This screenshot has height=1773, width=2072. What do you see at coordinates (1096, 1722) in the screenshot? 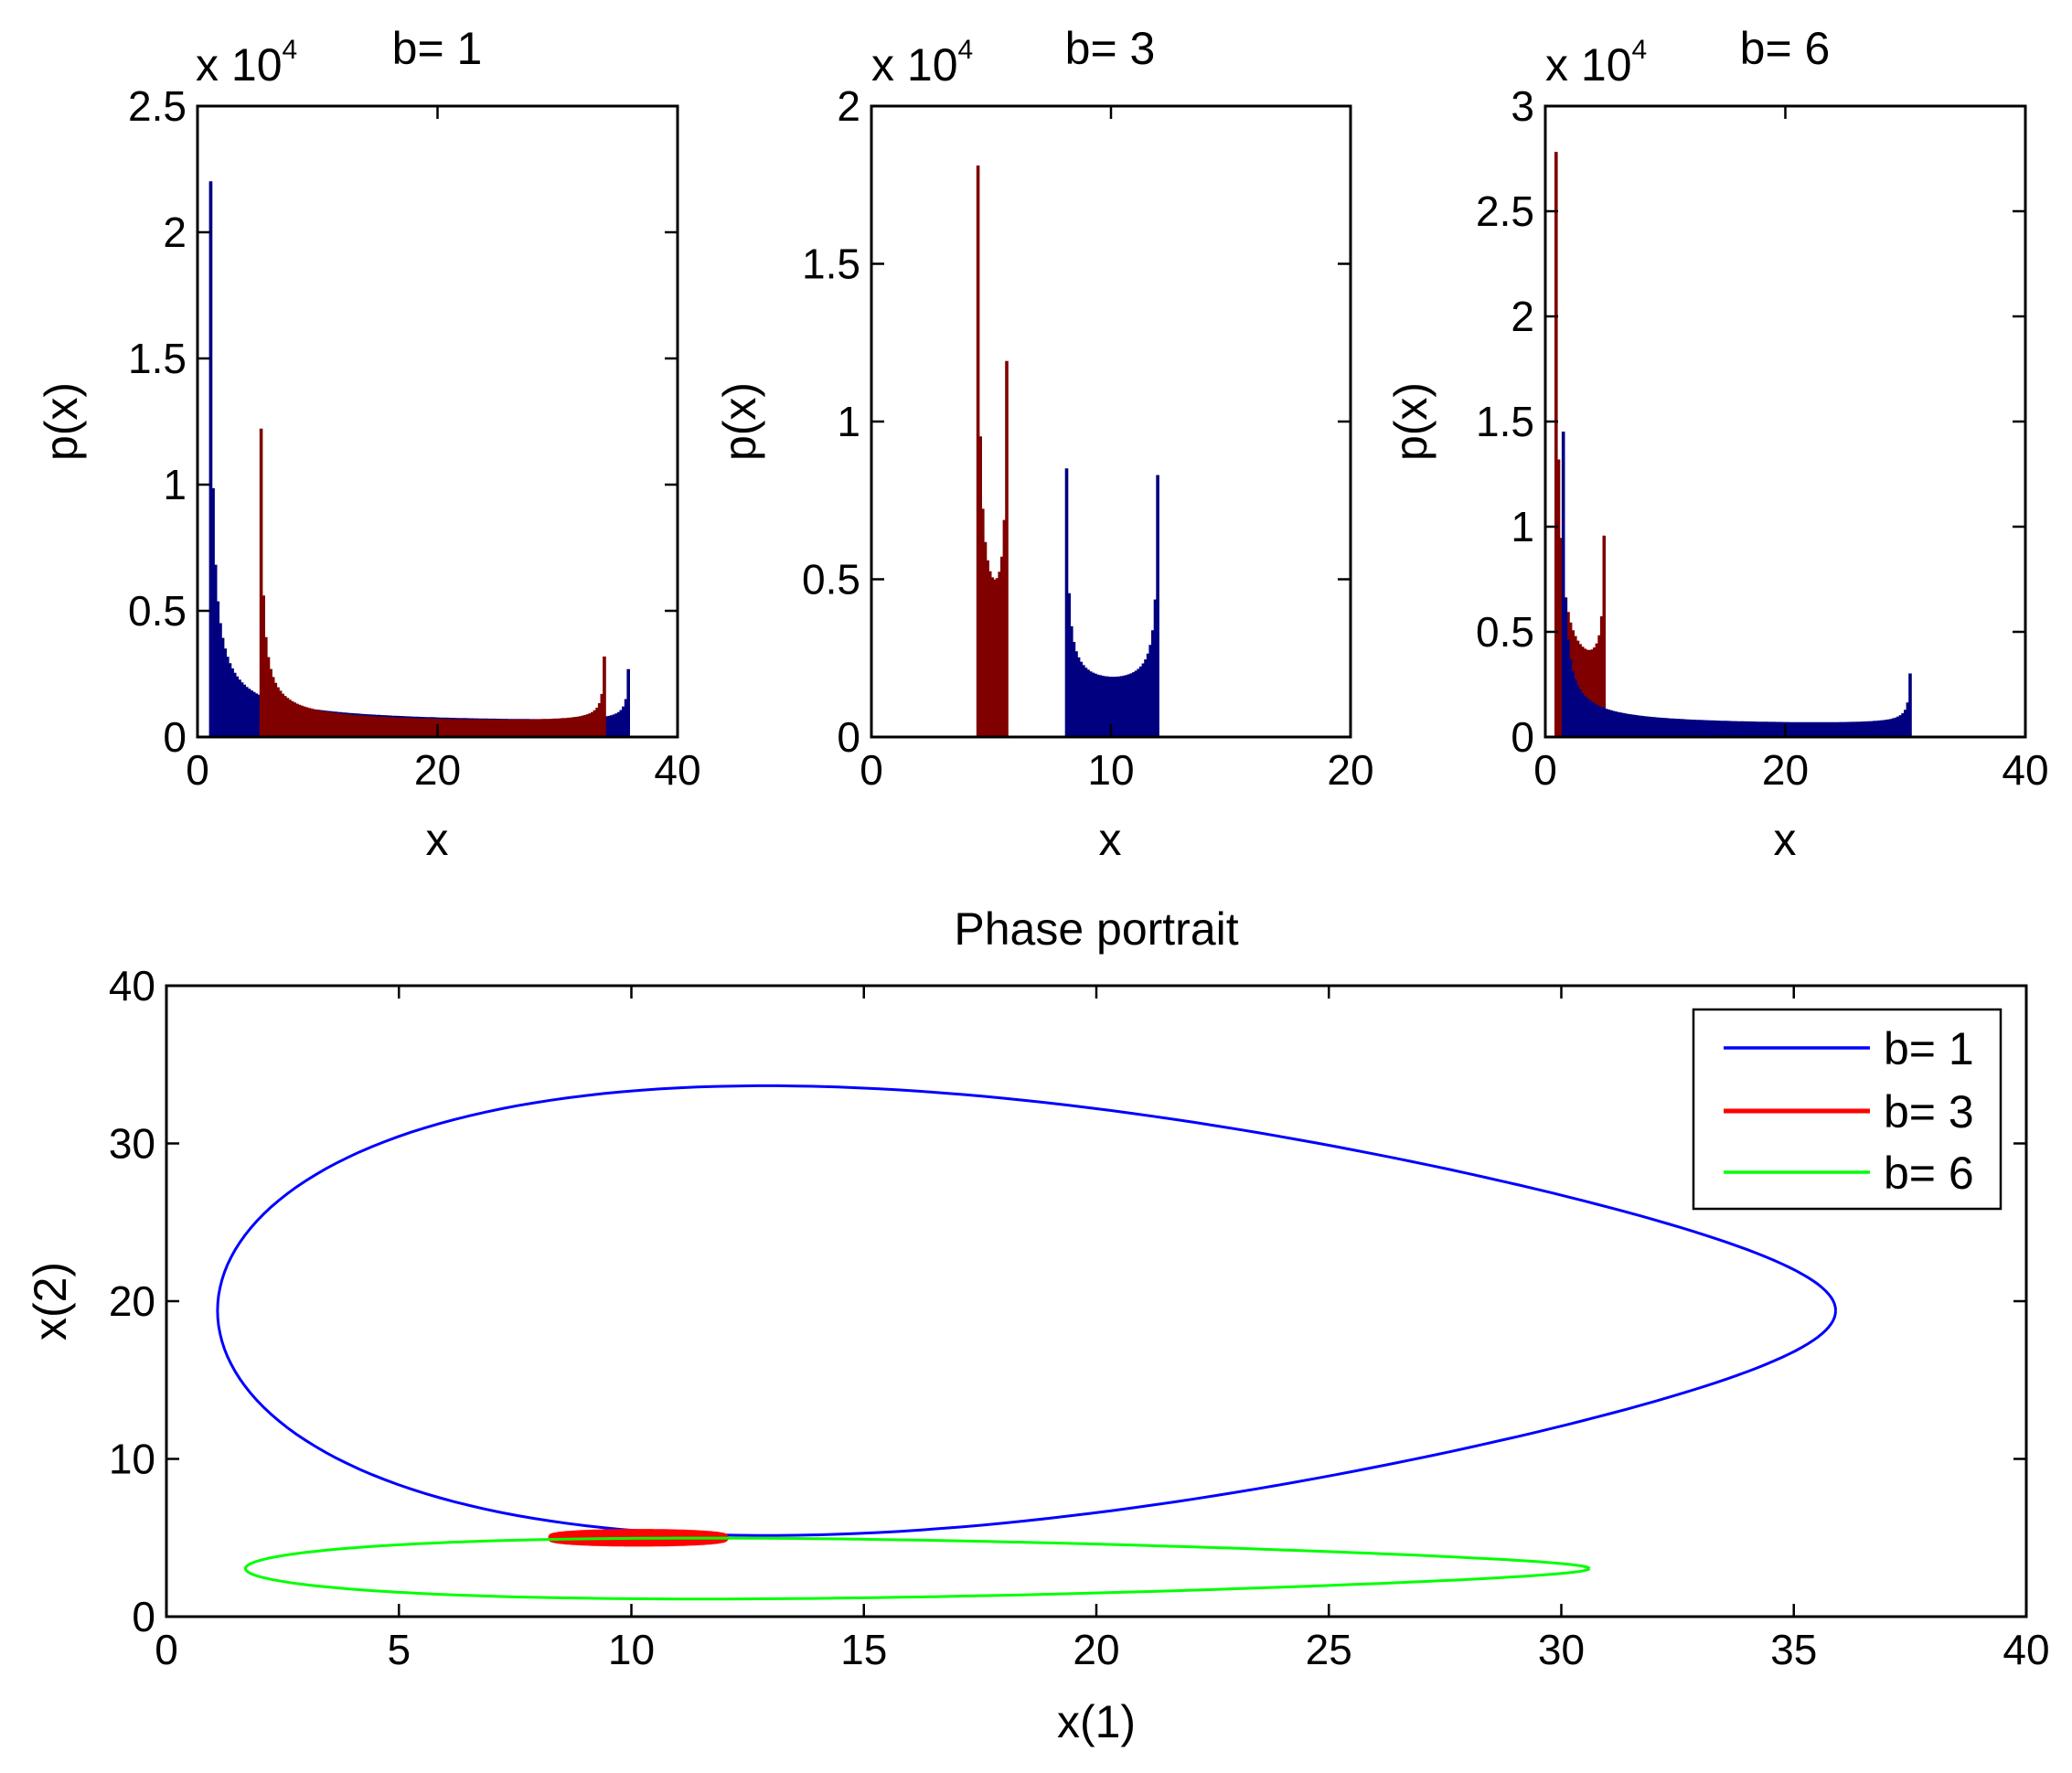
I see `x-axis-label: x(1)` at bounding box center [1096, 1722].